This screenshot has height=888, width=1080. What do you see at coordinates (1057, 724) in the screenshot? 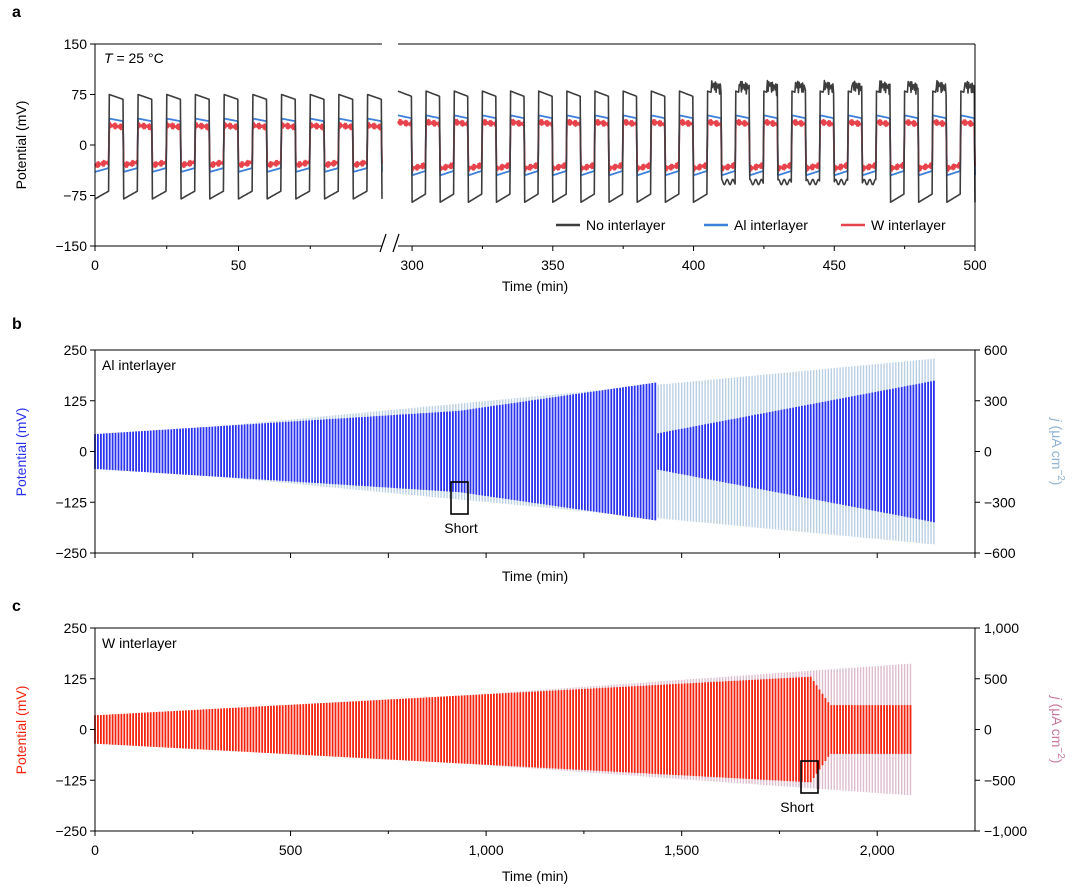
I see `y2-unit-c: (μA cm` at bounding box center [1057, 724].